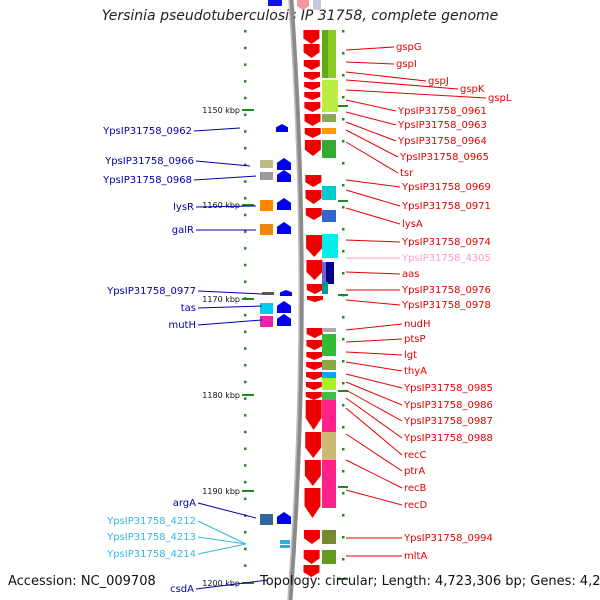 The image size is (600, 600). I want to click on gene-label-YpsIP31758_0976: YpsIP31758_0976, so click(446, 290).